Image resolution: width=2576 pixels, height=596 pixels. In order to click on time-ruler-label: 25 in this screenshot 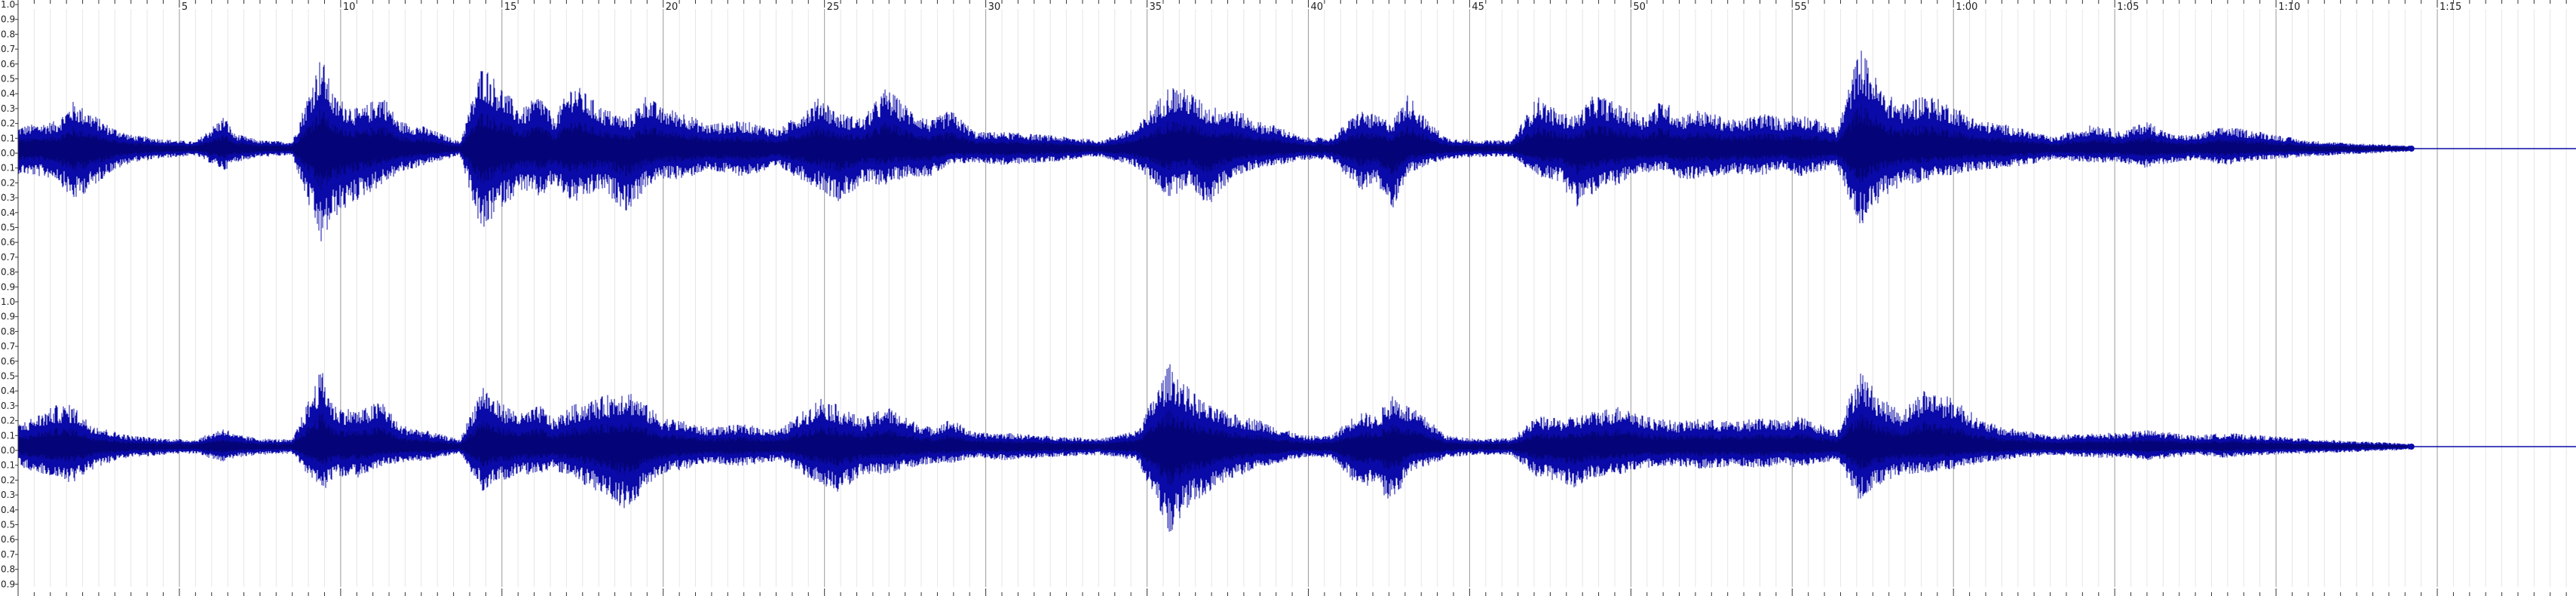, I will do `click(833, 8)`.